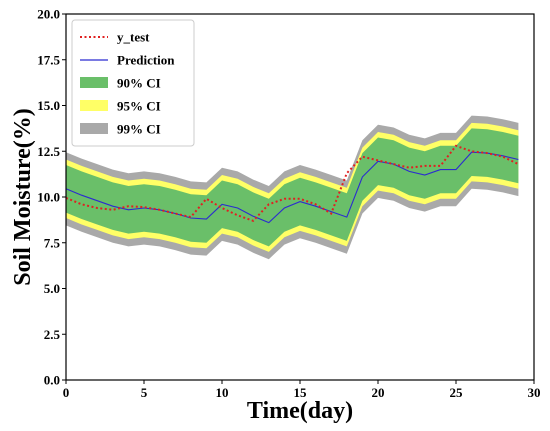  Describe the element at coordinates (48, 105) in the screenshot. I see `y-tick-label: 15.0` at that location.